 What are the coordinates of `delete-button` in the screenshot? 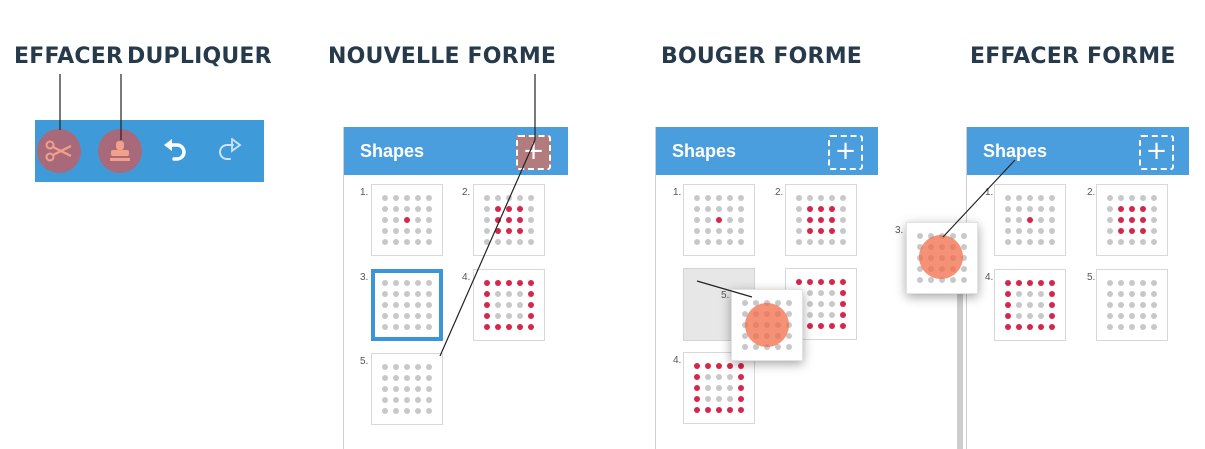 It's located at (59, 151).